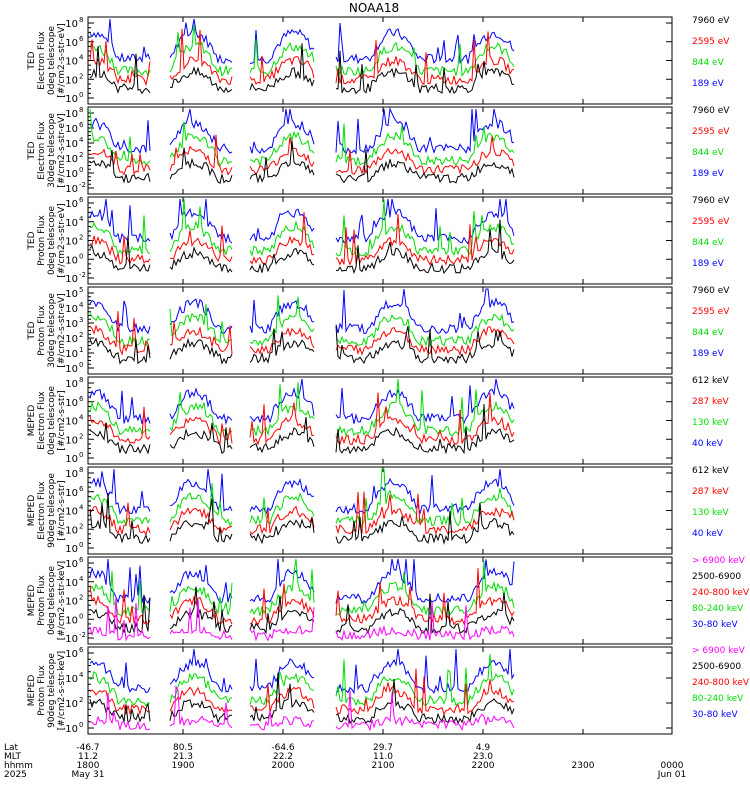 This screenshot has width=750, height=800. I want to click on x-label-date: May 31, so click(88, 775).